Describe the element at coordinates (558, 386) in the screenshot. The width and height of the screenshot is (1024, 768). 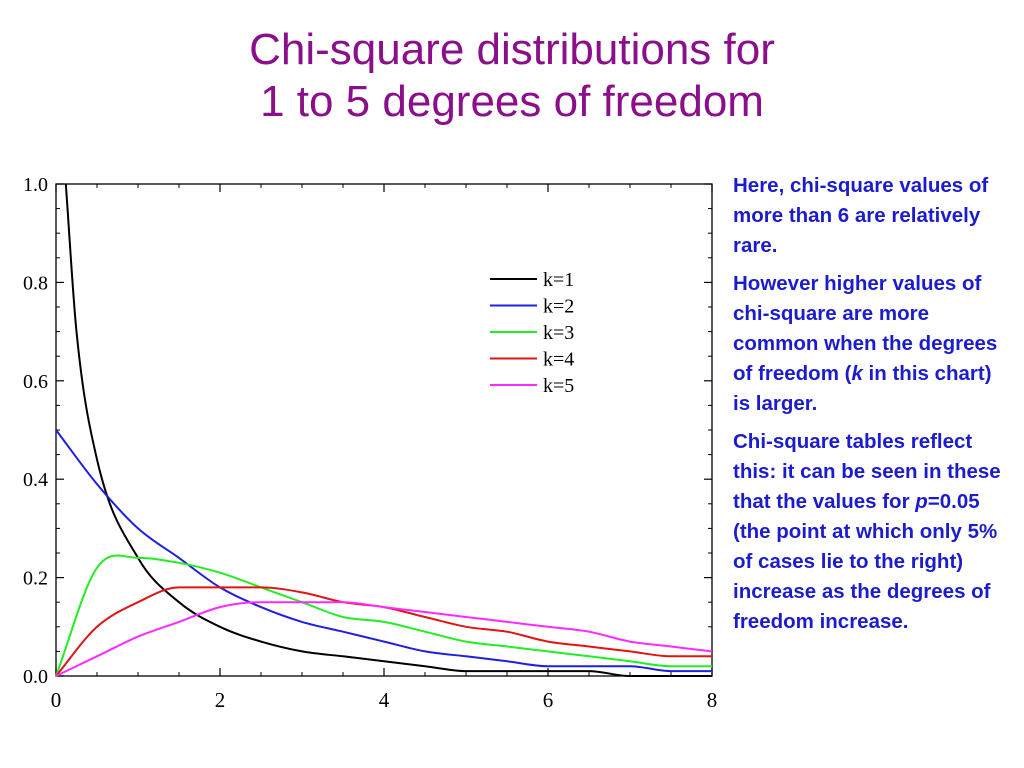
I see `legend-label-k5: k=5` at that location.